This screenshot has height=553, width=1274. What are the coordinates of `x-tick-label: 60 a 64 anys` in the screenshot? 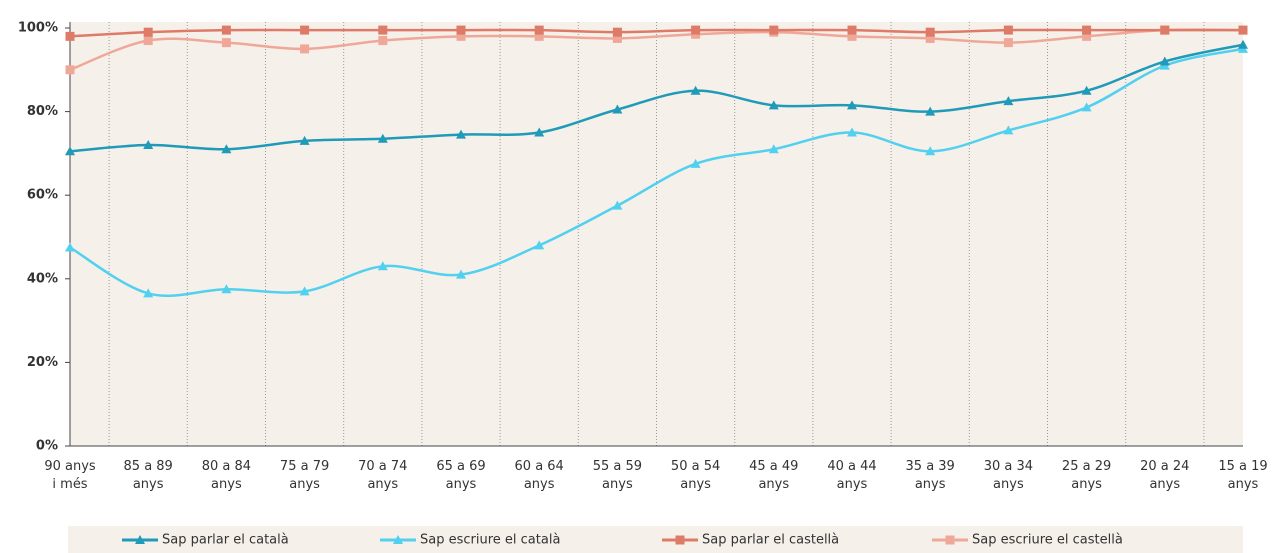 It's located at (539, 475).